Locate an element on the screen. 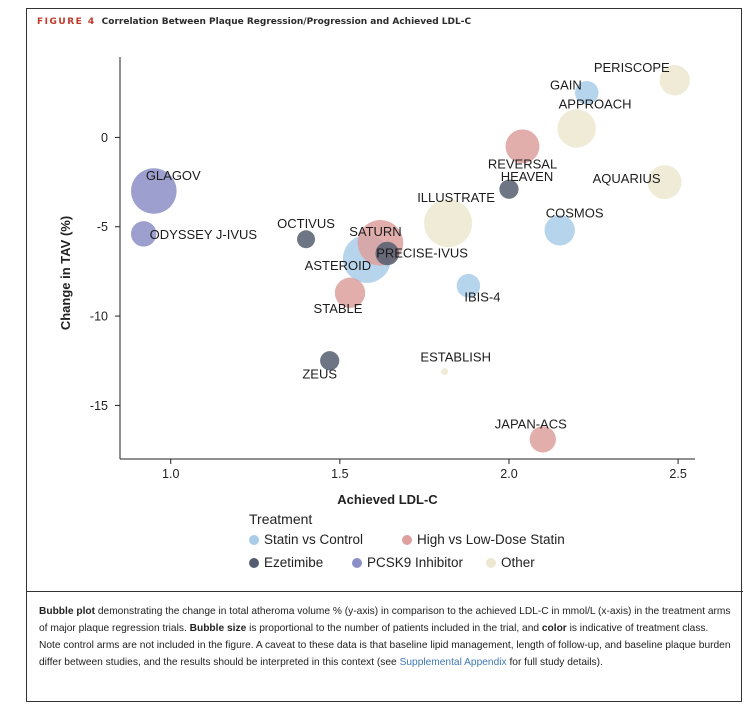 This screenshot has height=711, width=750. label-stable: STABLE is located at coordinates (338, 308).